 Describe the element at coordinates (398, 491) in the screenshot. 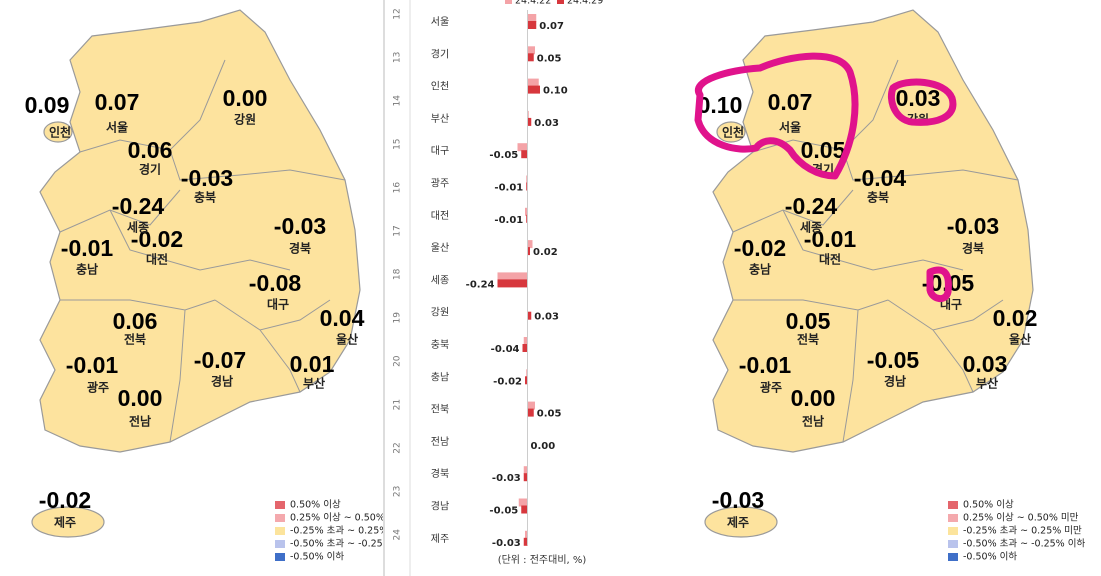

I see `ruler-label: 23` at that location.